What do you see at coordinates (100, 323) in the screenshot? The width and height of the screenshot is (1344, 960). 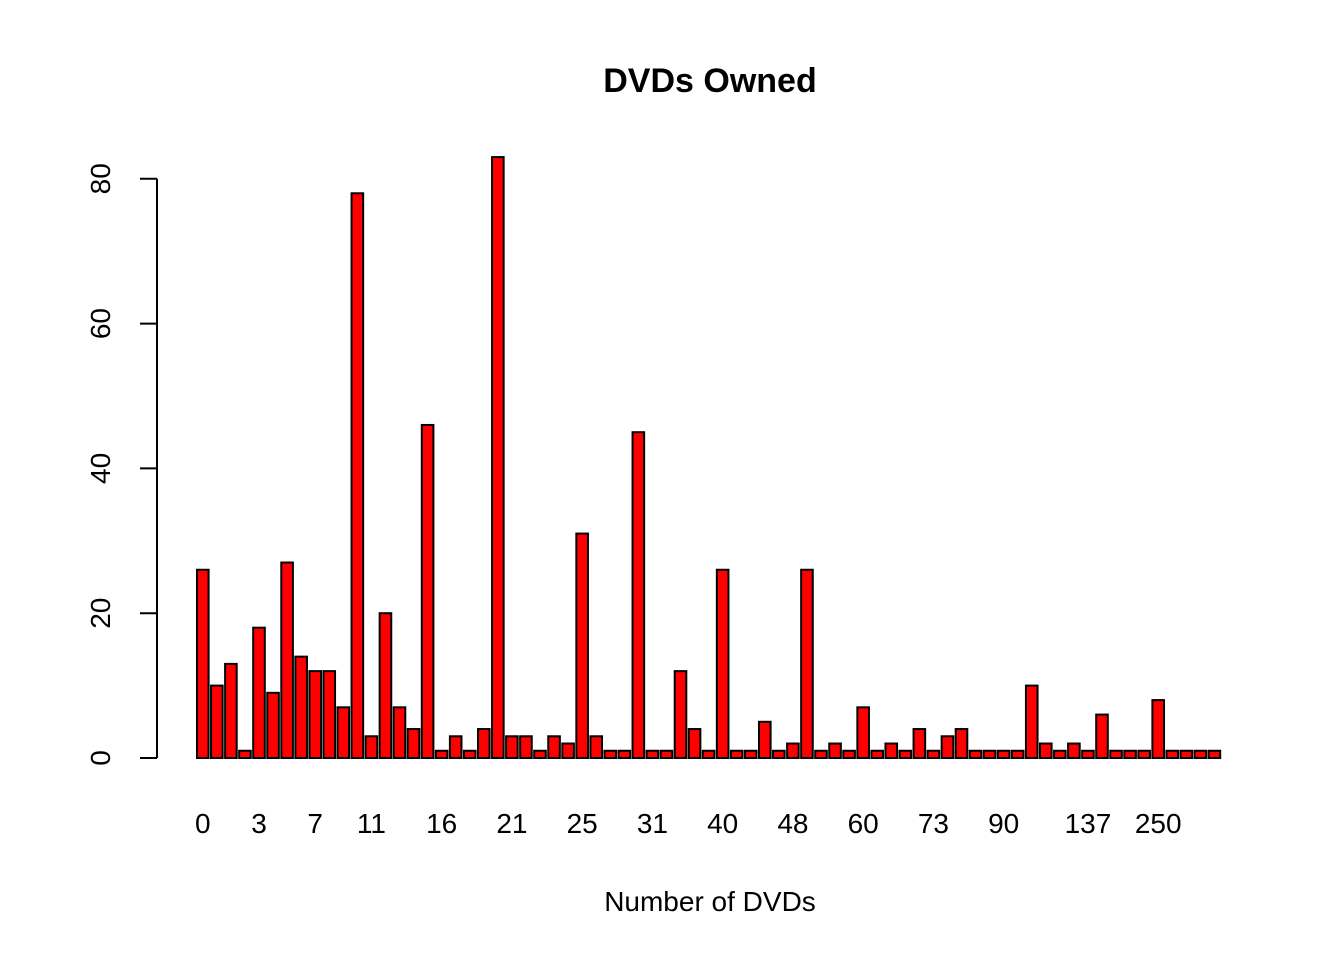 I see `y-tick-label-60: 60` at bounding box center [100, 323].